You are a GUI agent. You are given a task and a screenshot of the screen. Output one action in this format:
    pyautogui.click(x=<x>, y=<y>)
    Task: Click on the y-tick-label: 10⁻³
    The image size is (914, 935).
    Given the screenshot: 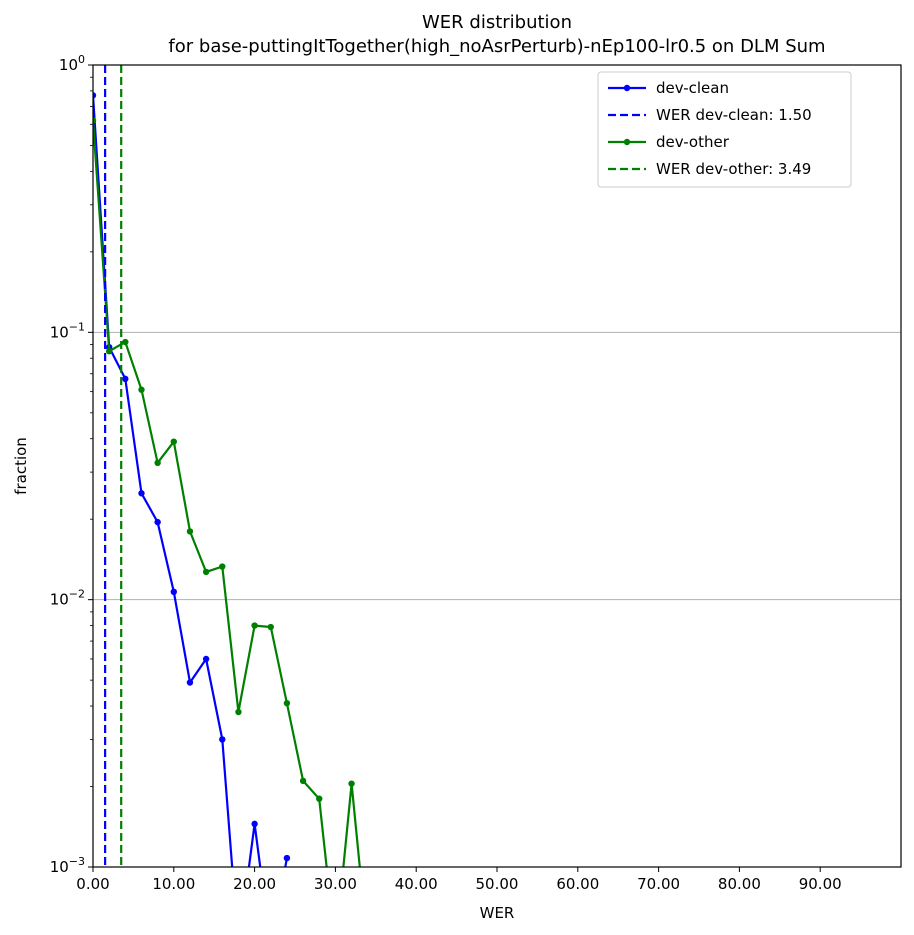 What is the action you would take?
    pyautogui.click(x=67, y=865)
    